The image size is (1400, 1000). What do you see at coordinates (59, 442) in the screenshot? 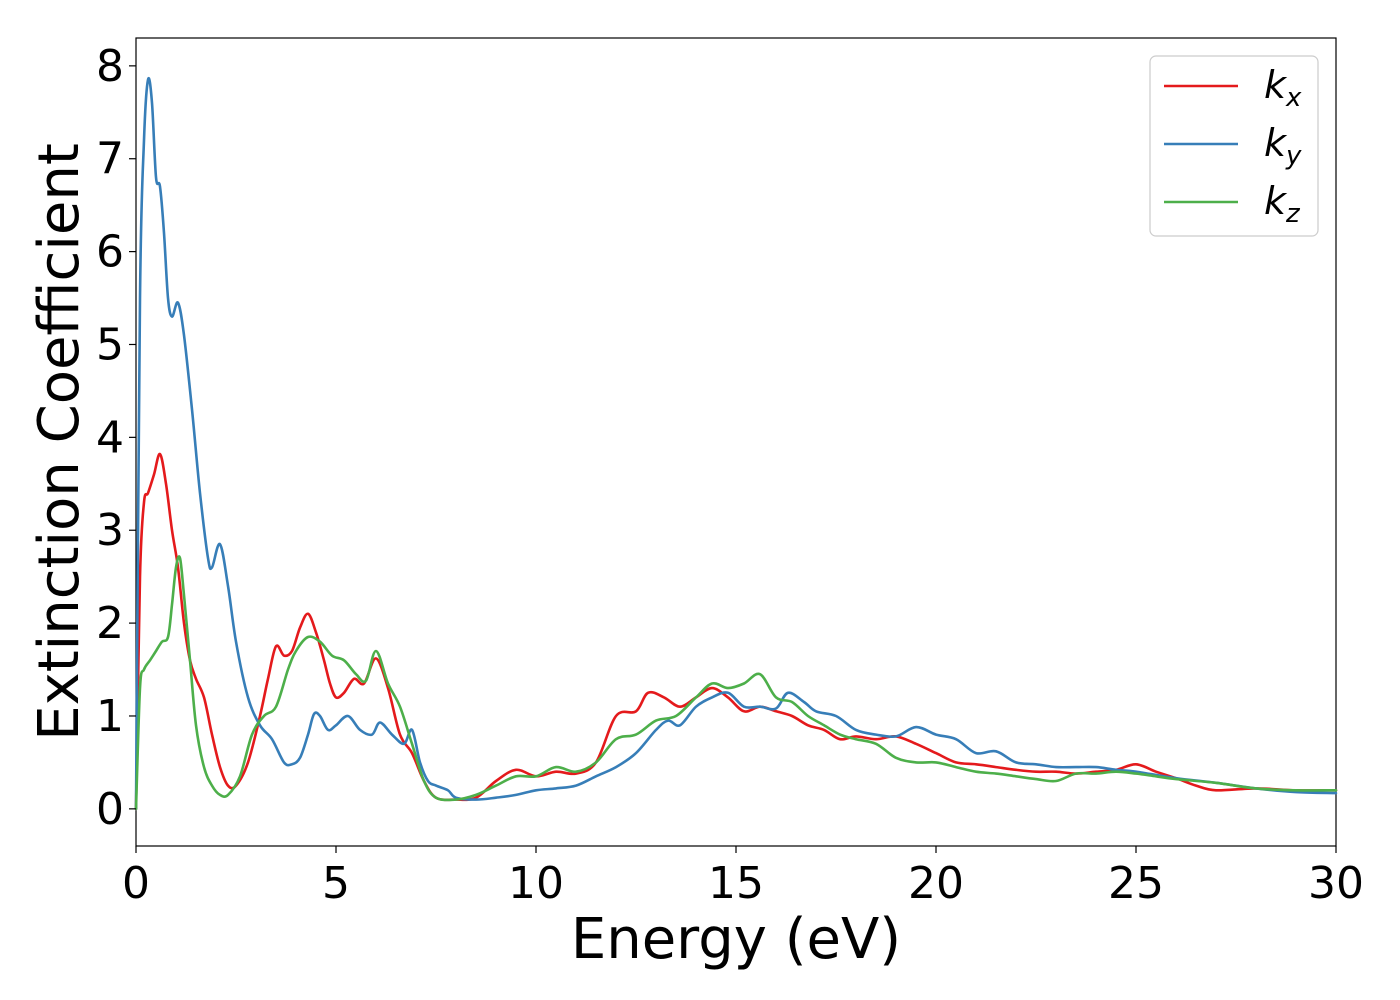
I see `y-axis-label: Extinction Coefficient` at bounding box center [59, 442].